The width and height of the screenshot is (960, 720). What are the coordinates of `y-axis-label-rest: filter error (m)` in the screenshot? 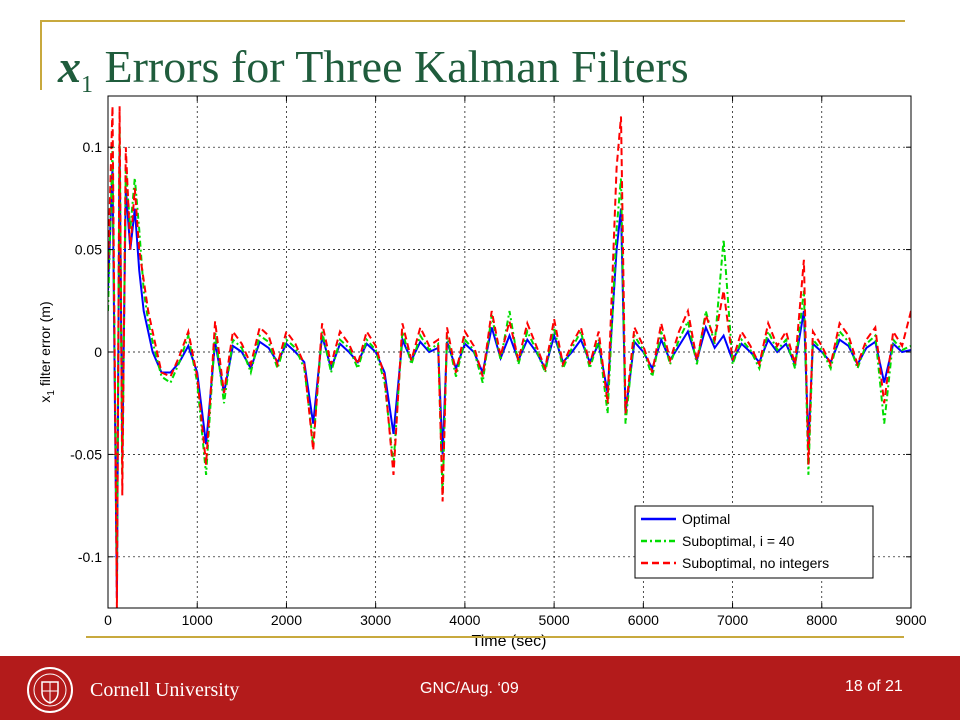 It's located at (45, 345).